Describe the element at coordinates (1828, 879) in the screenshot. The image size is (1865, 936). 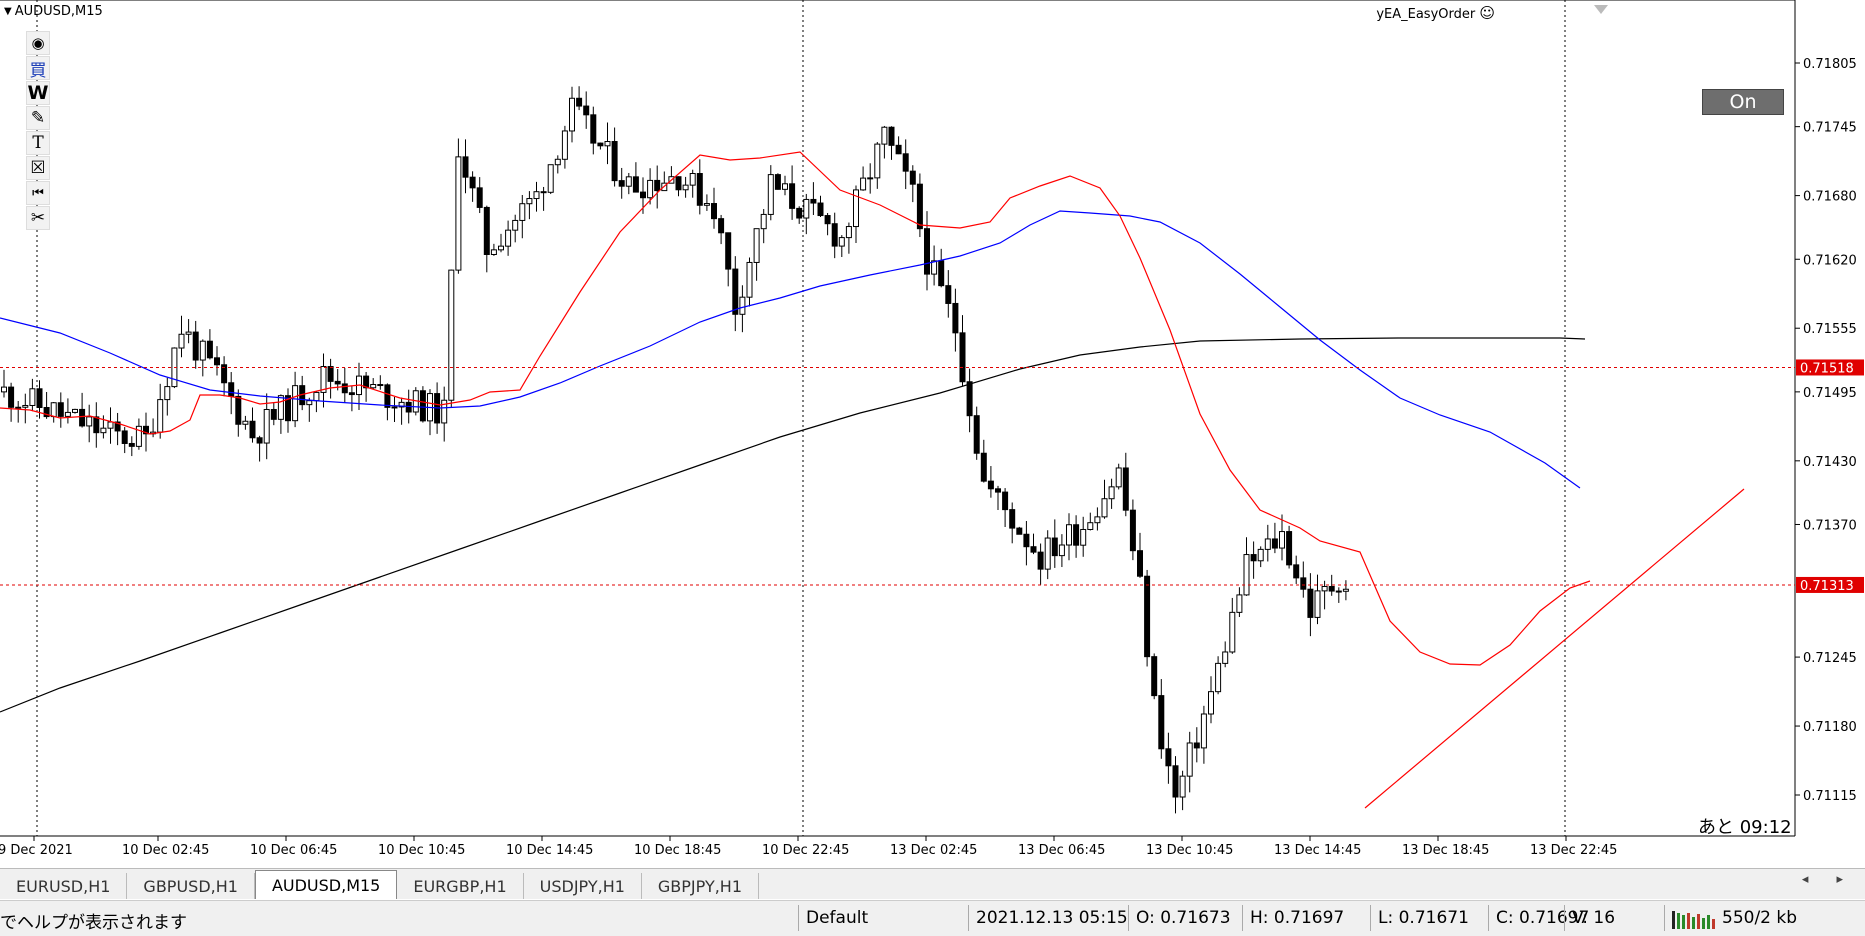
I see `tab-scroll-arrows: ◂ ▸` at that location.